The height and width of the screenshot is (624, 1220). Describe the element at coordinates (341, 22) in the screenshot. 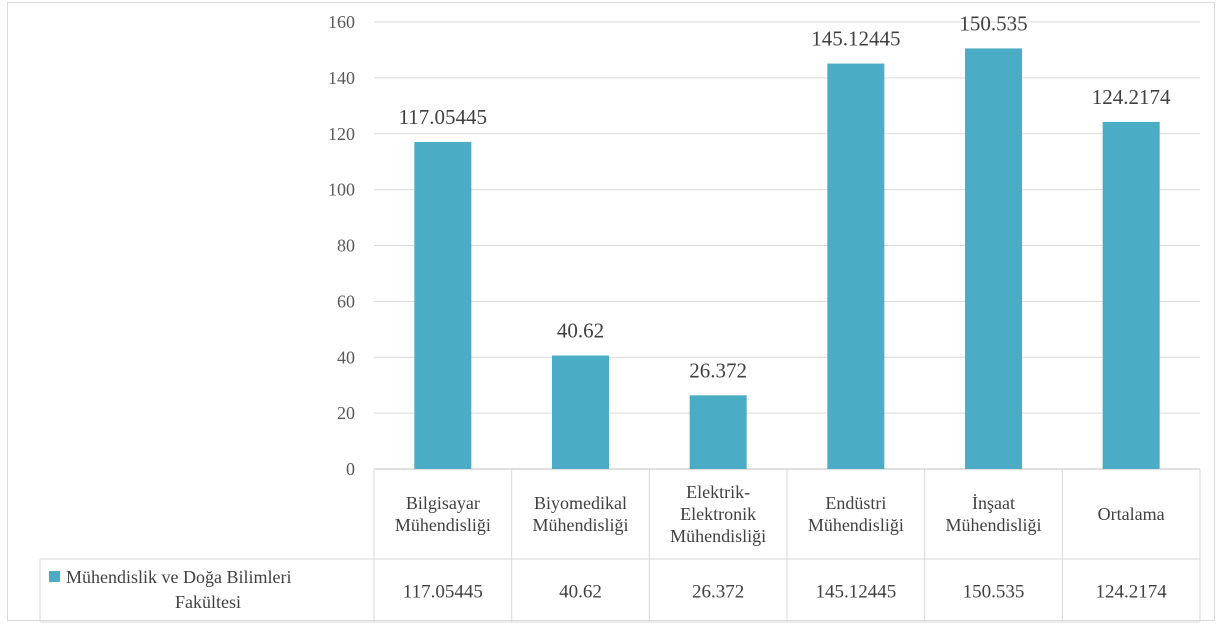

I see `y-tick-label: 160` at that location.